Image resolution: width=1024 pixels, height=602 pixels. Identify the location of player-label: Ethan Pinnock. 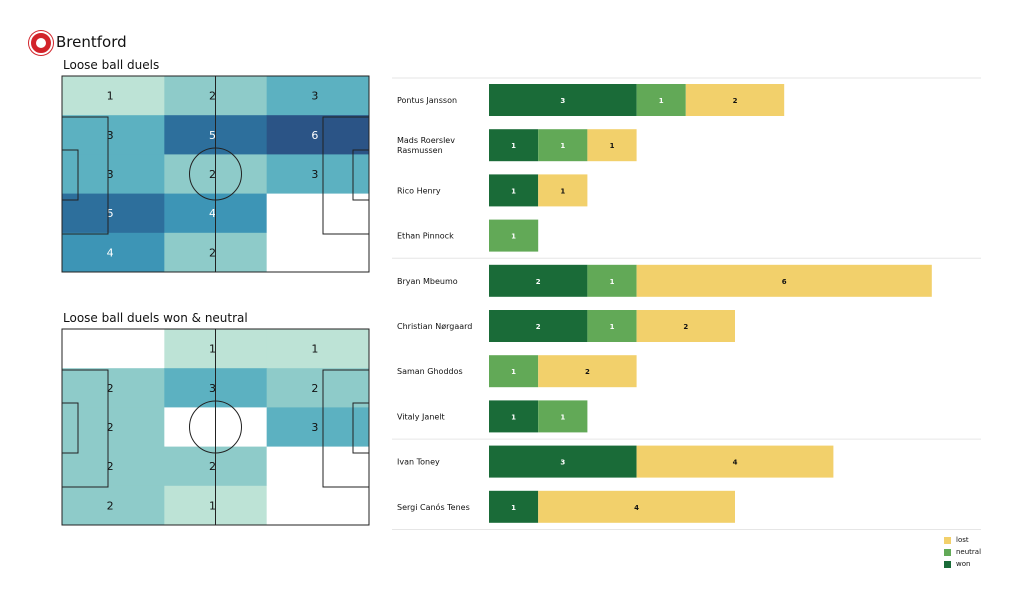
(425, 236).